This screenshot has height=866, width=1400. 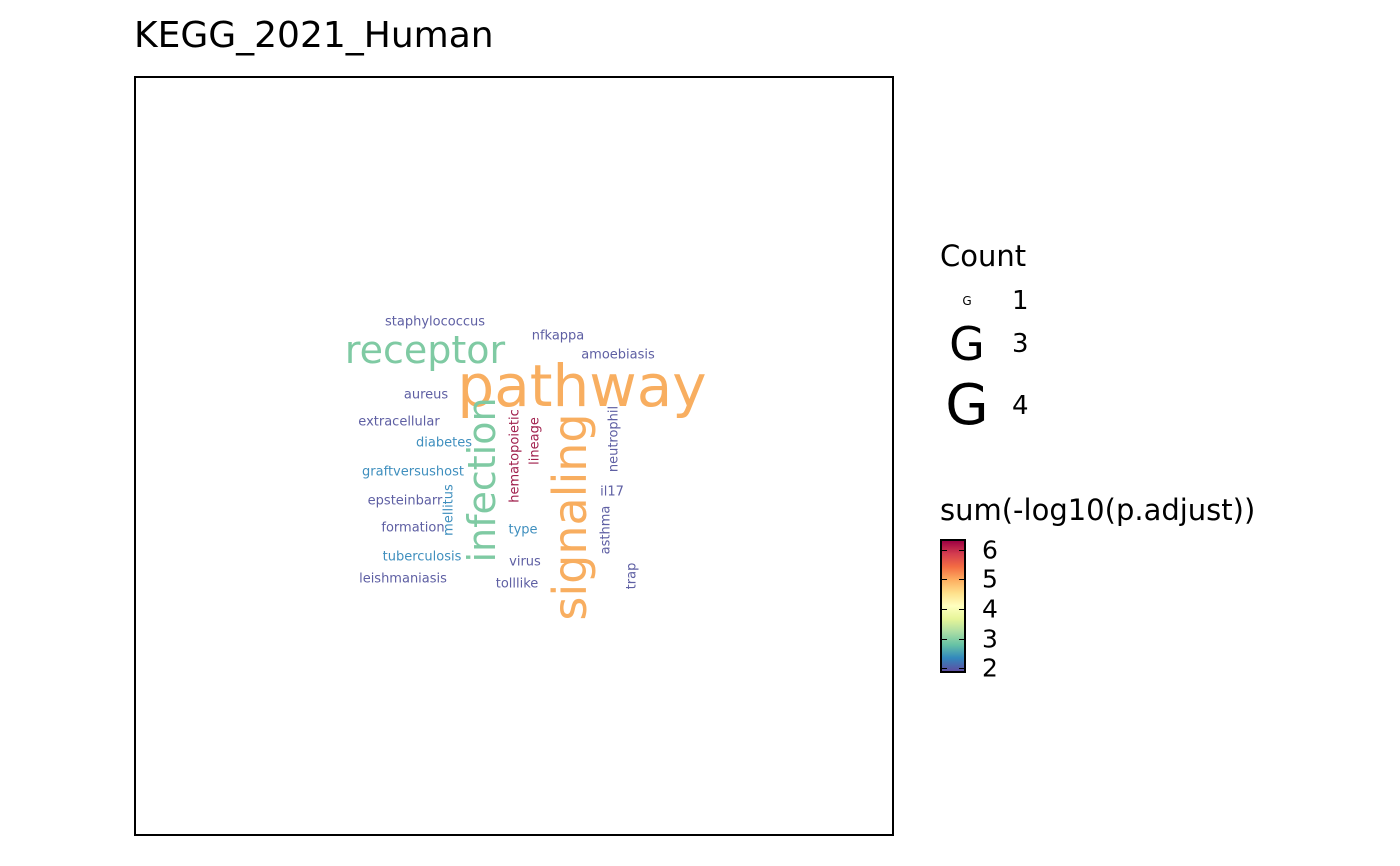 What do you see at coordinates (314, 35) in the screenshot?
I see `chart-title: KEGG_2021_Human` at bounding box center [314, 35].